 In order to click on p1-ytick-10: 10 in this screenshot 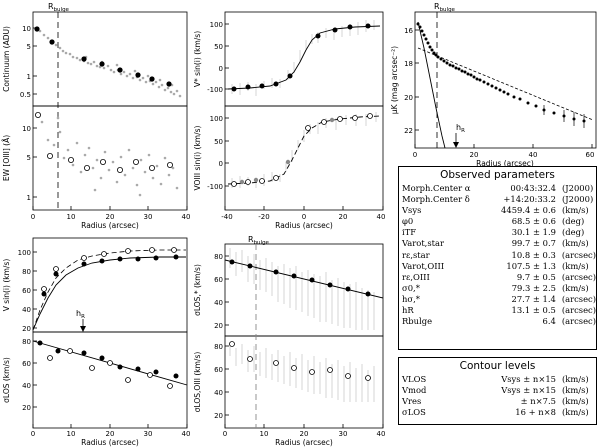, I will do `click(26, 29)`.